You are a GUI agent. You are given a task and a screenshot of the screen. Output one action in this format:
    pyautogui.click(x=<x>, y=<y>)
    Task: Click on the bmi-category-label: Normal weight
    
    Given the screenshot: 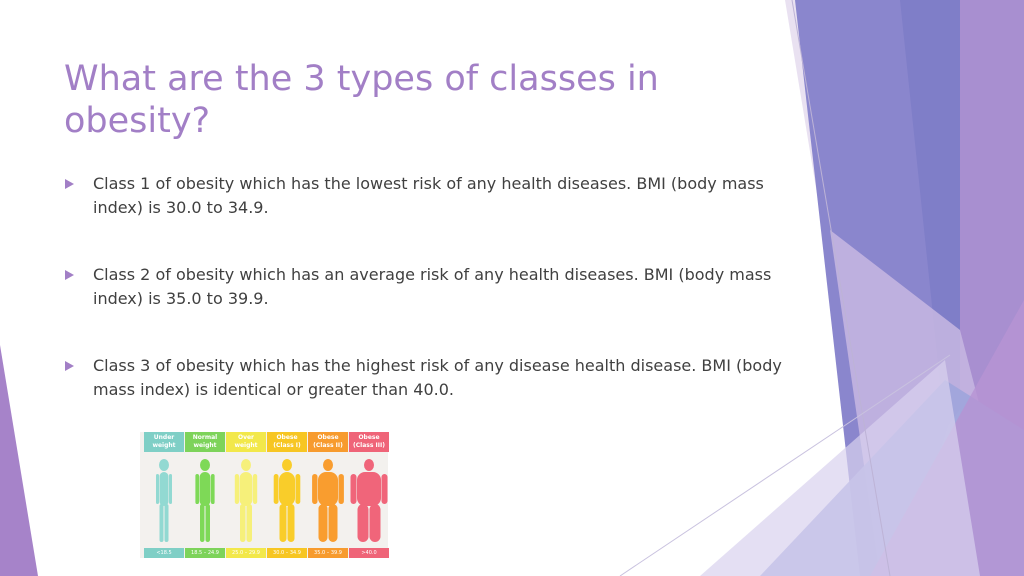 What is the action you would take?
    pyautogui.click(x=205, y=442)
    